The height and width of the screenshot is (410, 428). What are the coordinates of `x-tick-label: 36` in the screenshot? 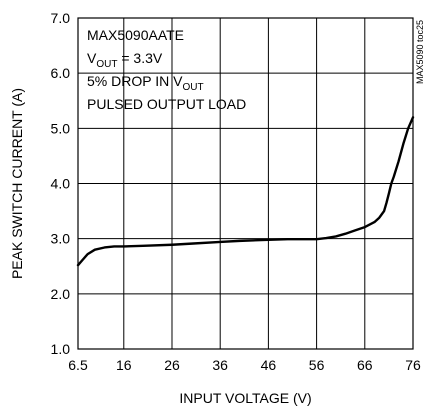 It's located at (220, 365).